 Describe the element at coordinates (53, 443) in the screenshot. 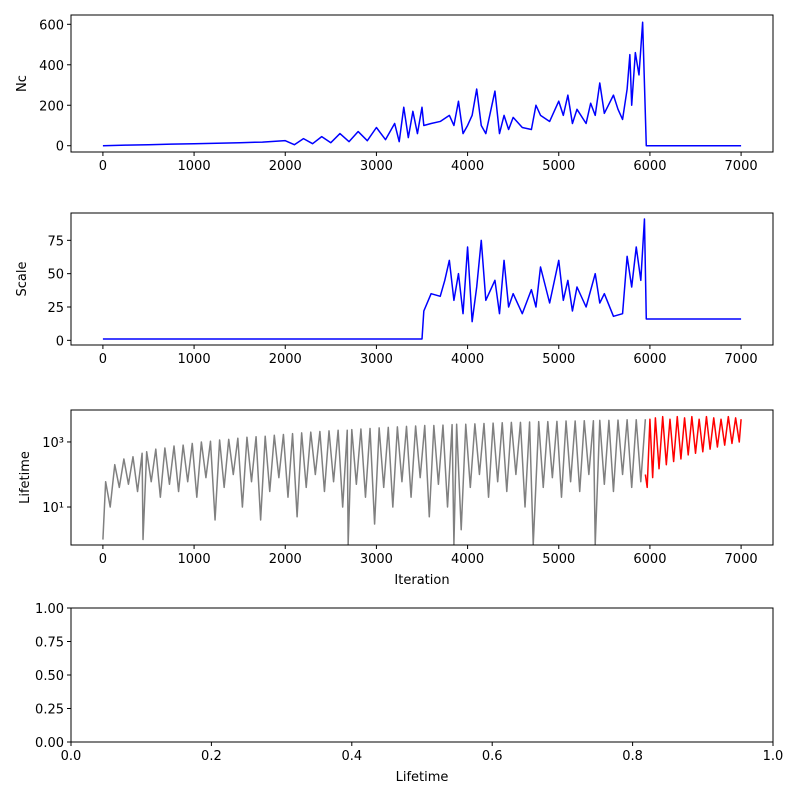

I see `y-tick-label: 10³` at that location.